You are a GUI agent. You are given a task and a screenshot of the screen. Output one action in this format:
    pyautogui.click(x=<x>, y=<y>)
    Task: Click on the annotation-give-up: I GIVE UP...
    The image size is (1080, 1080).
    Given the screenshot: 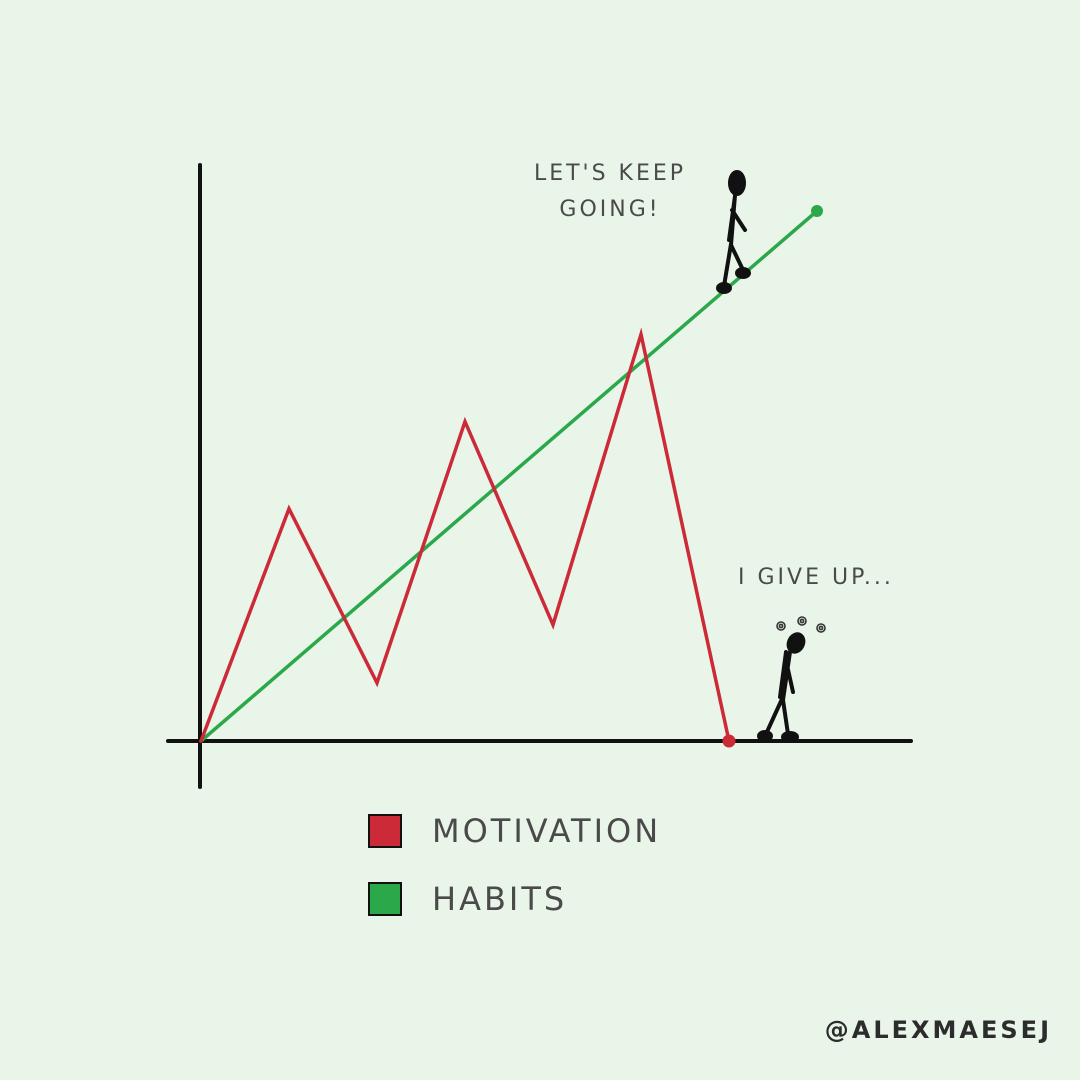 What is the action you would take?
    pyautogui.click(x=816, y=577)
    